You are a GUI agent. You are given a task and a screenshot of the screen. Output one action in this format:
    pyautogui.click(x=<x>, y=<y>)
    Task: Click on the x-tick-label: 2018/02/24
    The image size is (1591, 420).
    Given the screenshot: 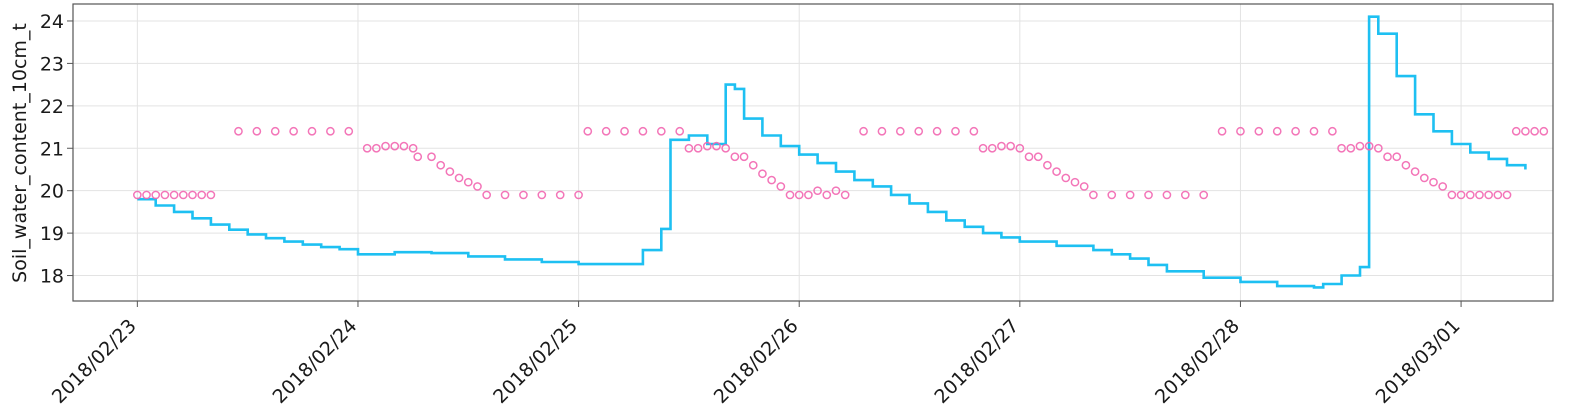 What is the action you would take?
    pyautogui.click(x=315, y=361)
    